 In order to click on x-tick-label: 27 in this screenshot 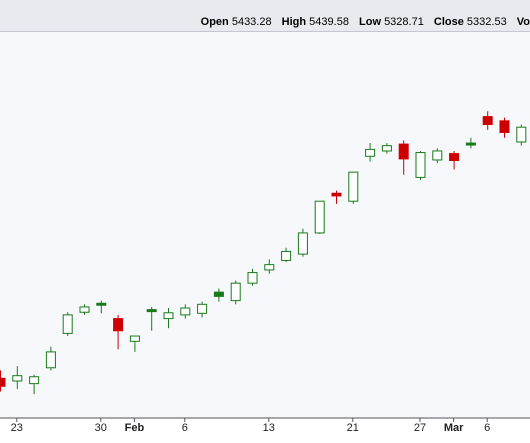, I will do `click(420, 428)`.